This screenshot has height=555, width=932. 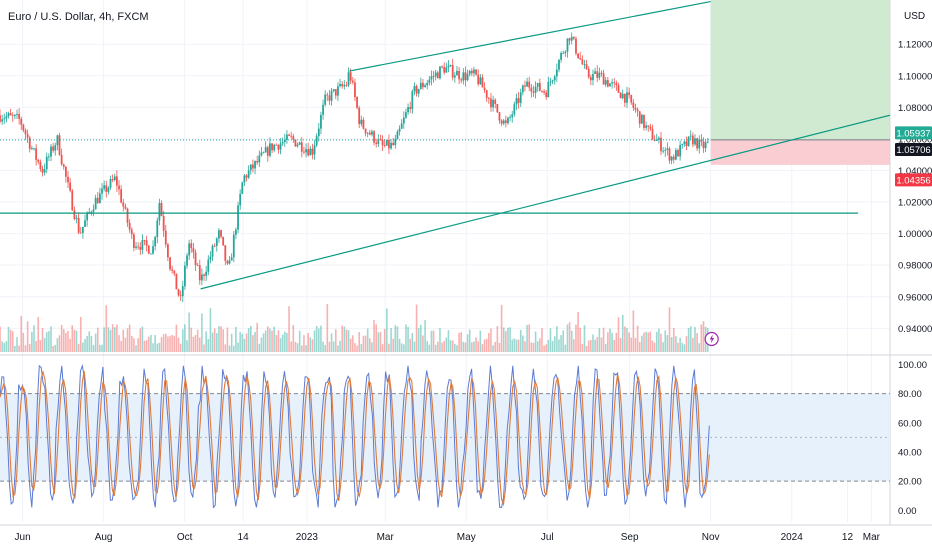 I want to click on x-tick-label: Aug, so click(x=104, y=537).